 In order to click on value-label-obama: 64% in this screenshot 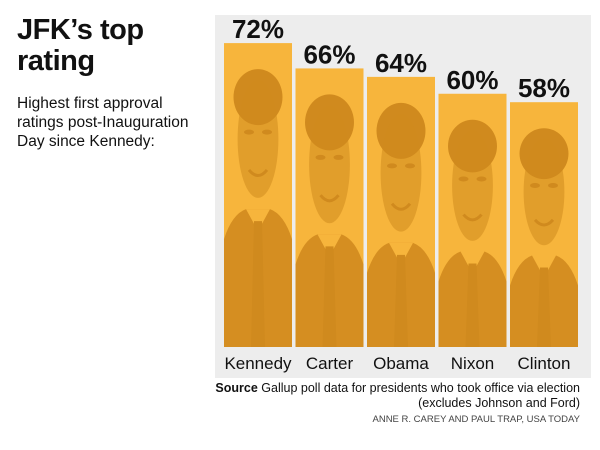, I will do `click(401, 63)`.